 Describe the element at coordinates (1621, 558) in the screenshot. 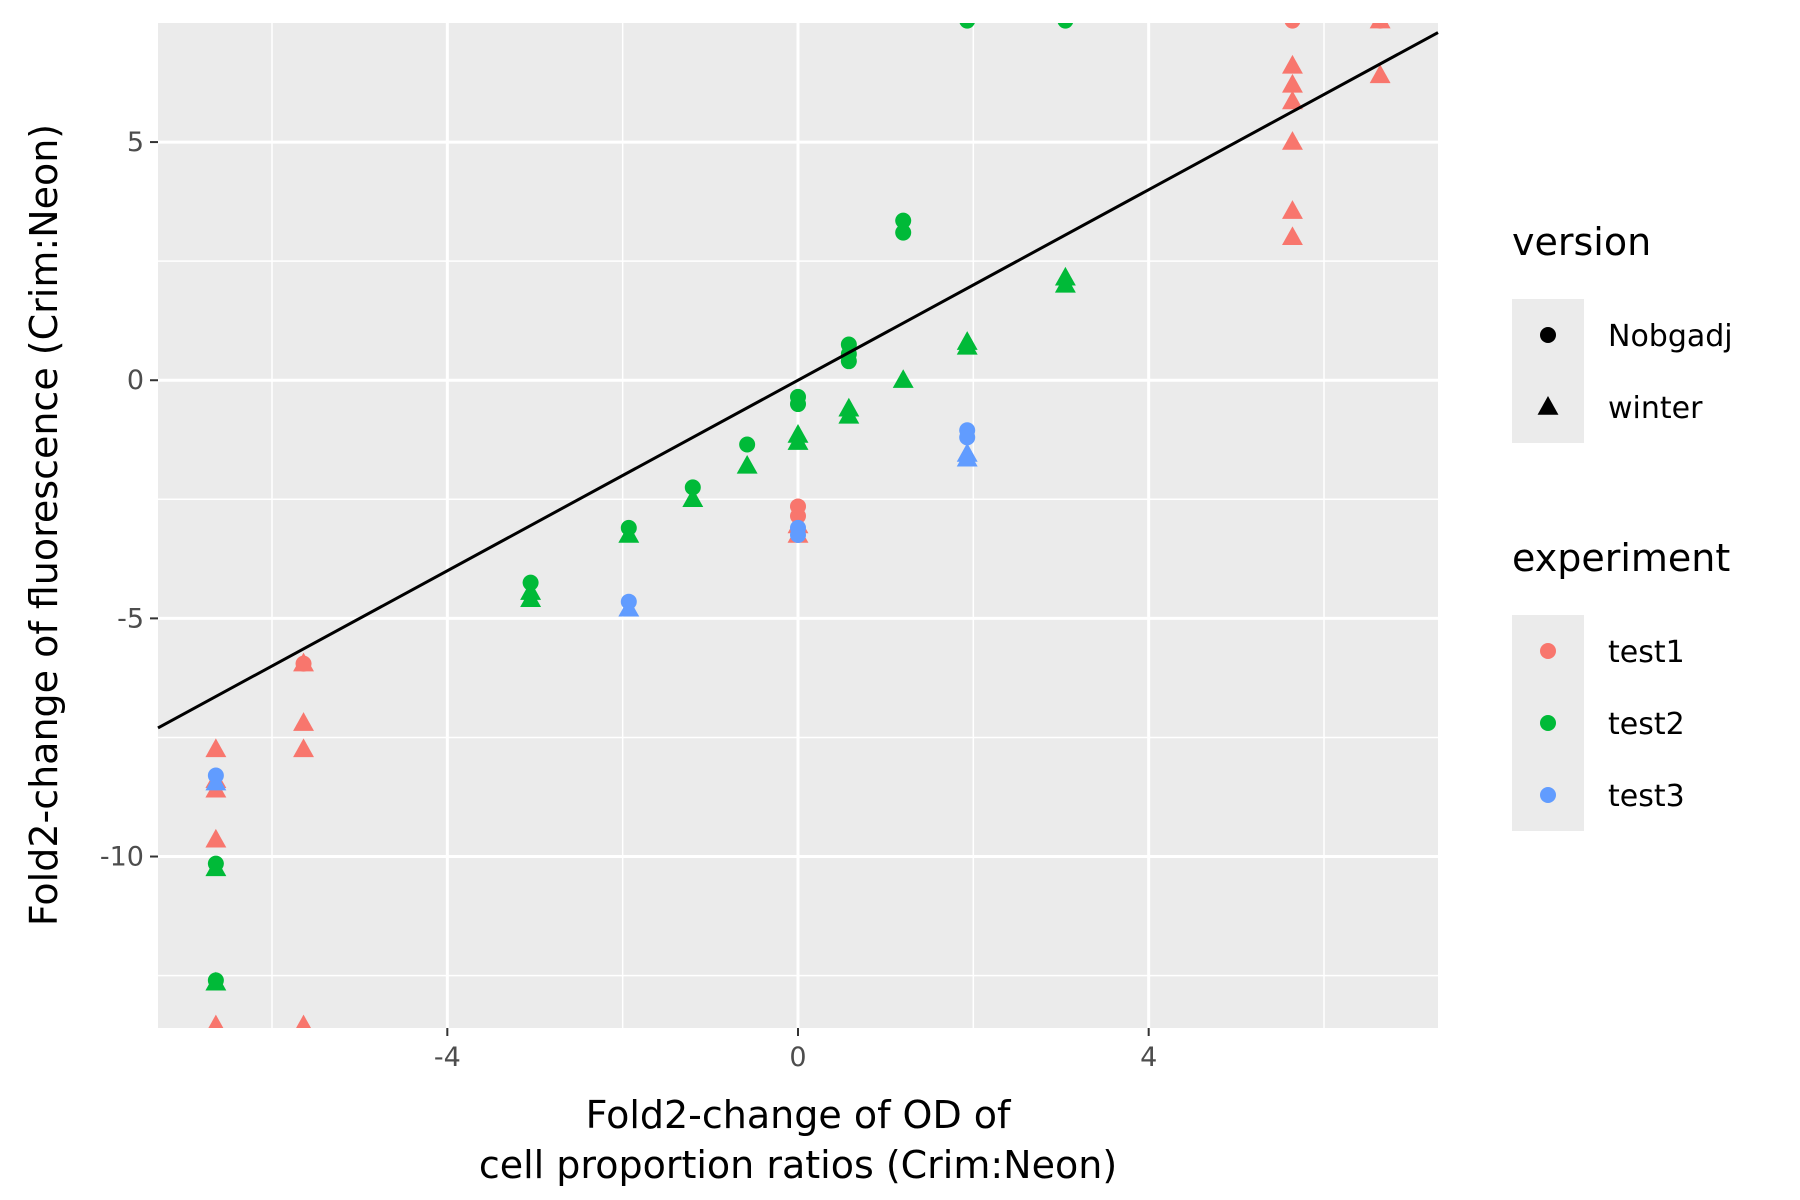

I see `legend-title-experiment: experiment` at that location.